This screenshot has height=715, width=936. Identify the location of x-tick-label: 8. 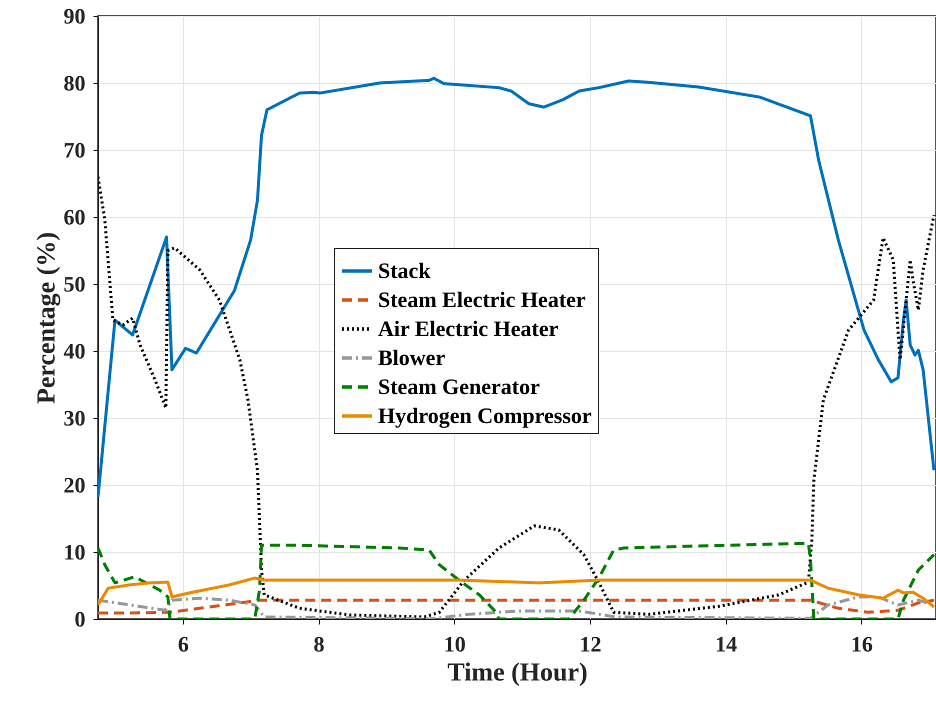
(319, 644).